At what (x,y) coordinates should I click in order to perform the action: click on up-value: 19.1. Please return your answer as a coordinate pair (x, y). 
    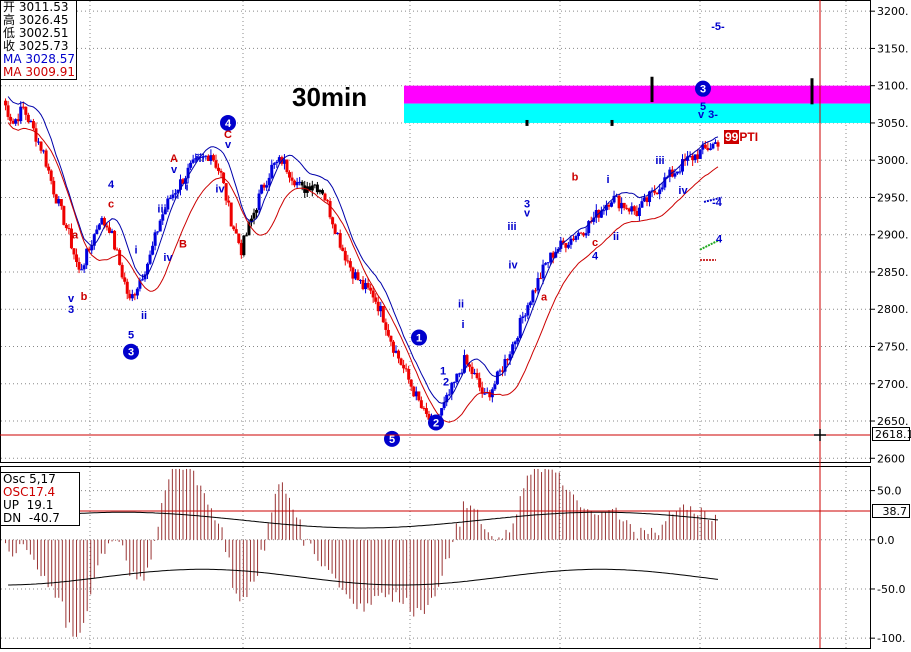
    Looking at the image, I should click on (40, 505).